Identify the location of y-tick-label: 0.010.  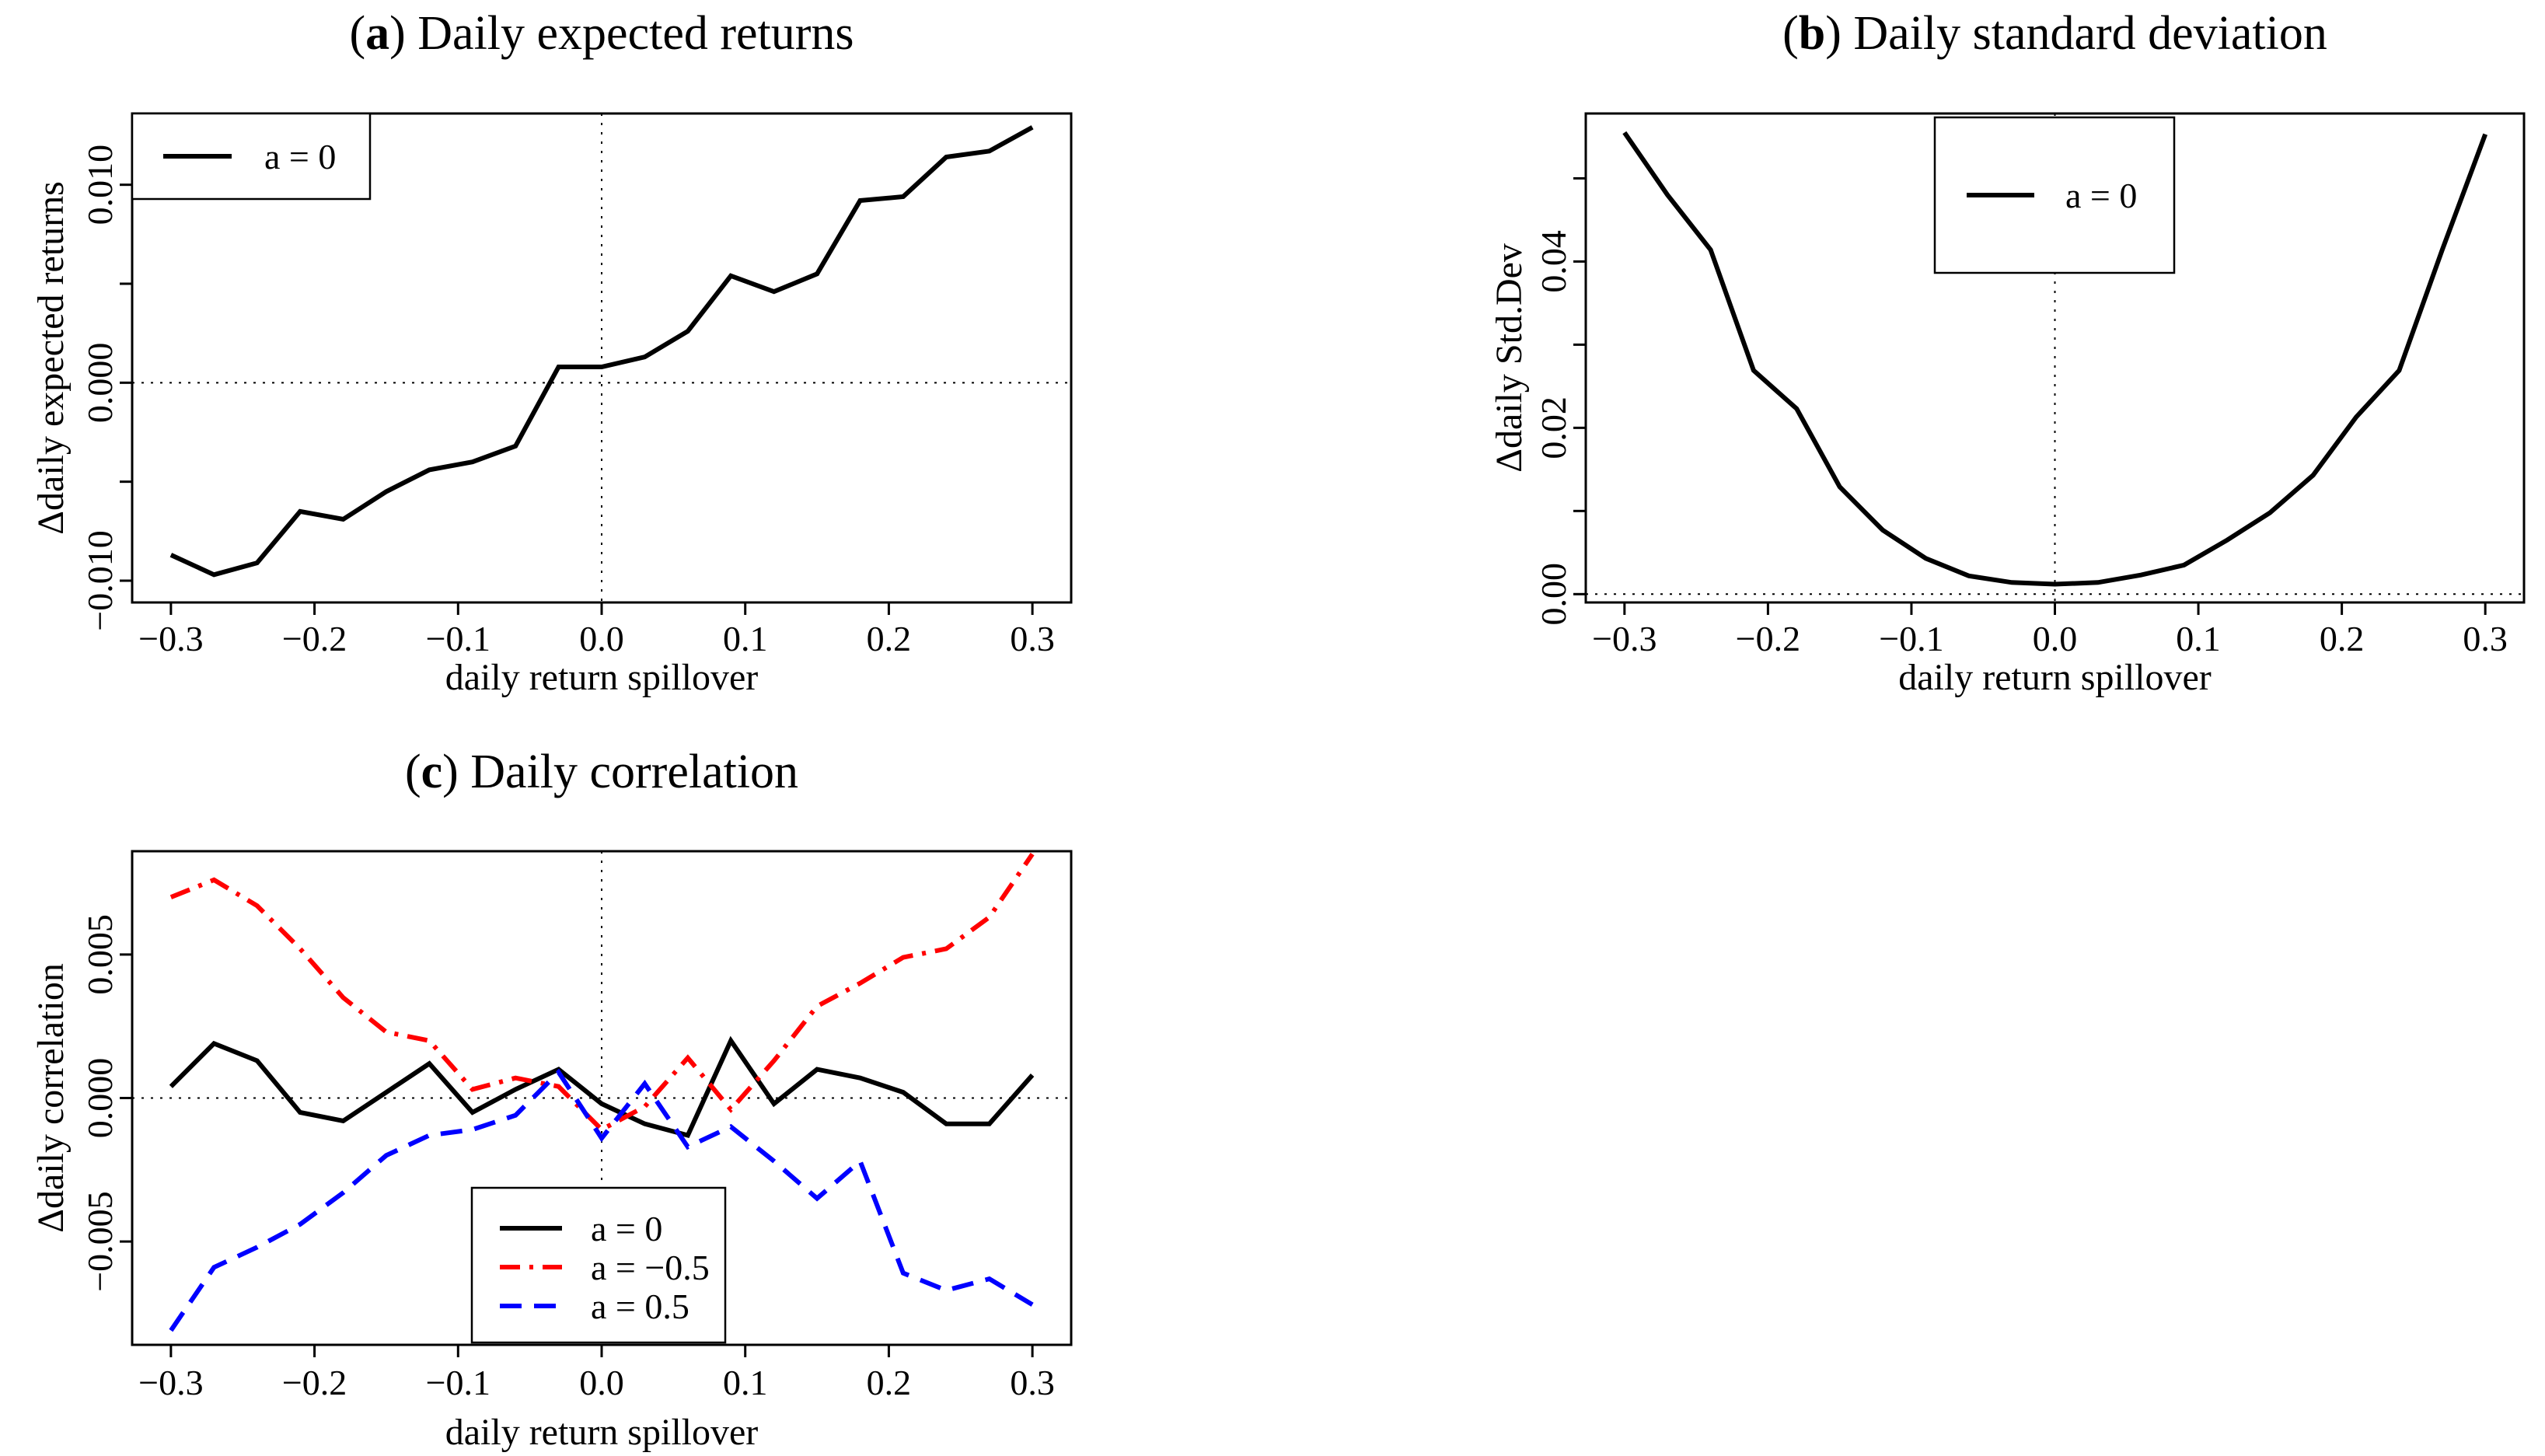
(100, 185).